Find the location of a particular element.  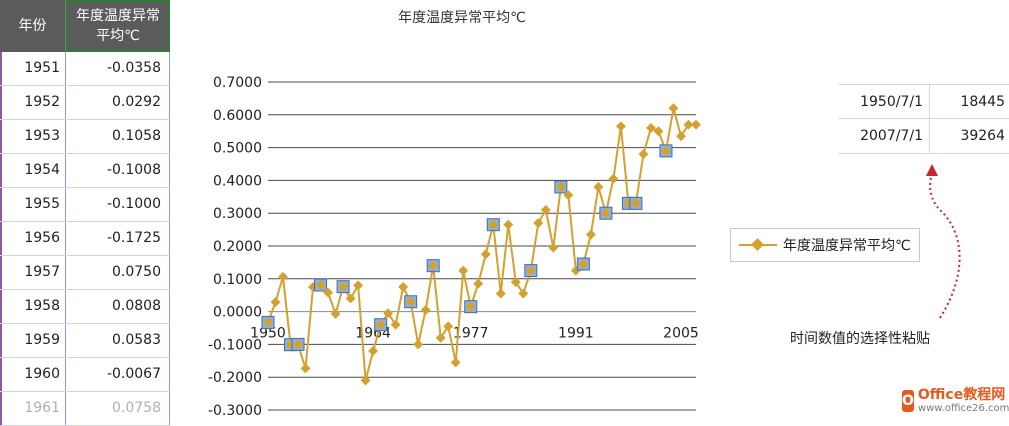

column-header-anomaly: 年度温度异常 平均℃ is located at coordinates (118, 26).